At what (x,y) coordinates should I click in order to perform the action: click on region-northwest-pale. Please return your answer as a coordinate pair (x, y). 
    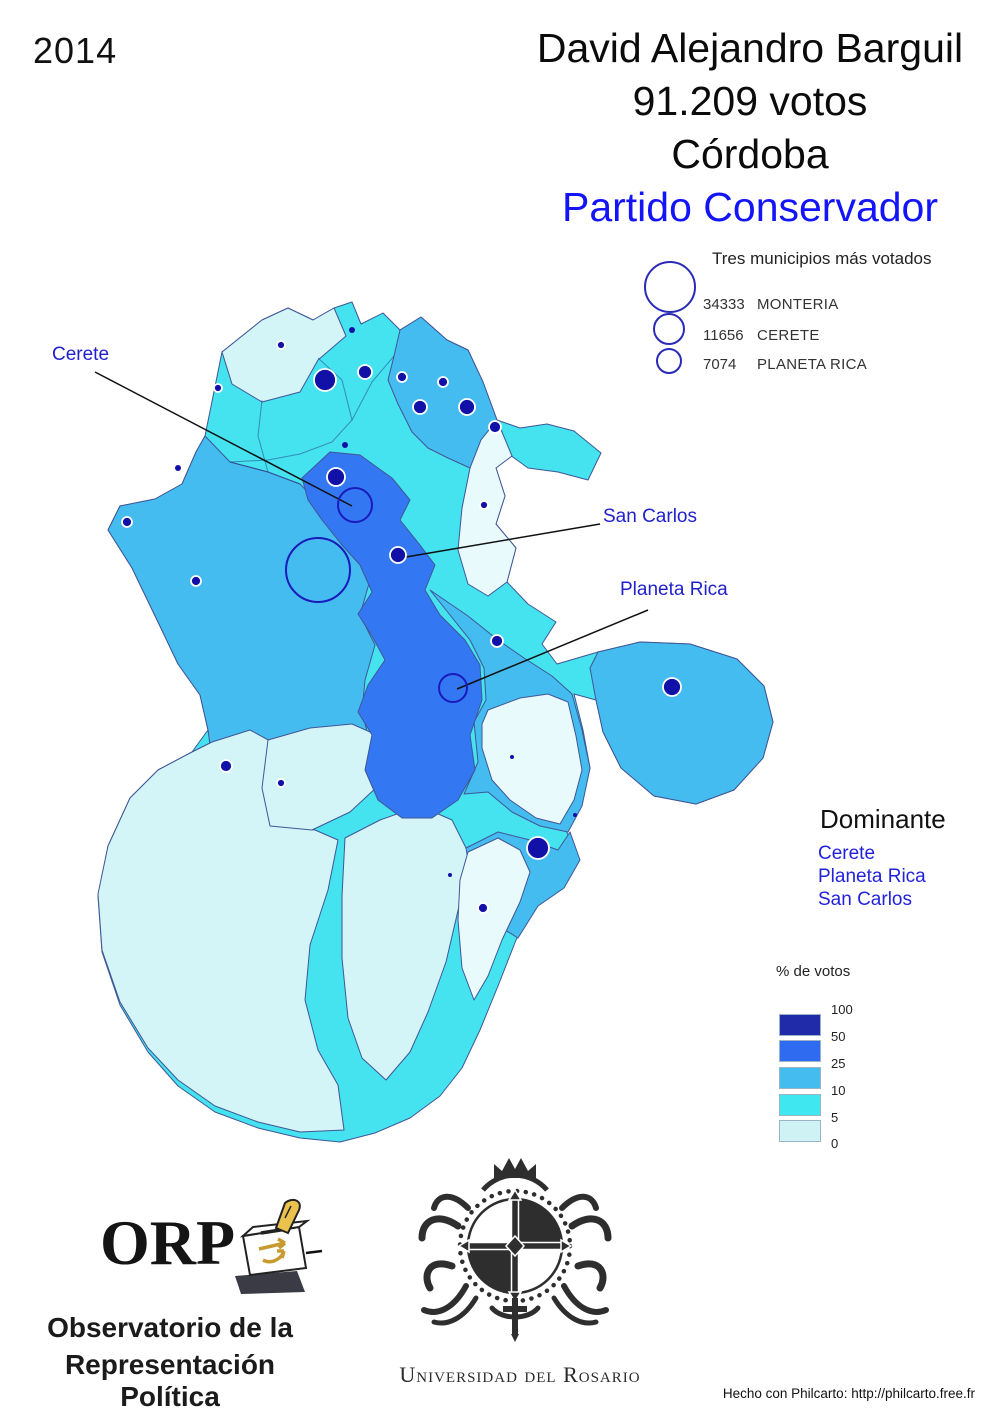
    Looking at the image, I should click on (284, 355).